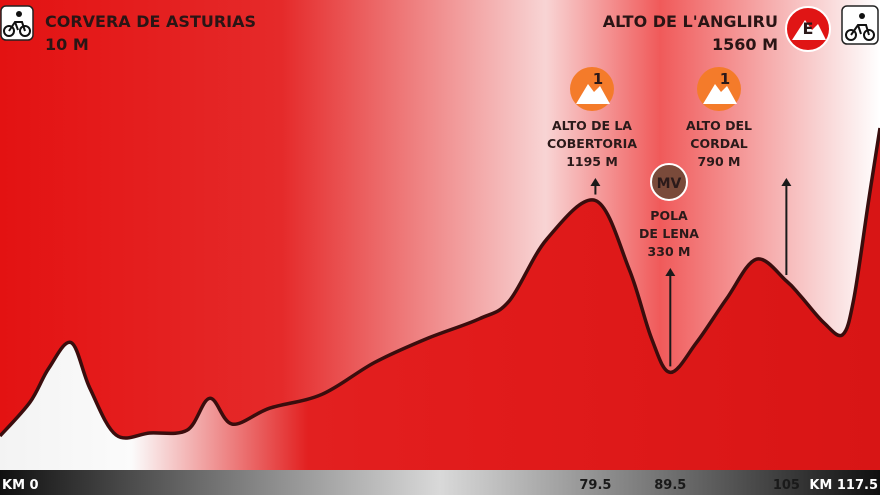 The width and height of the screenshot is (880, 495). I want to click on climb-cordal-line2: CORDAL, so click(718, 143).